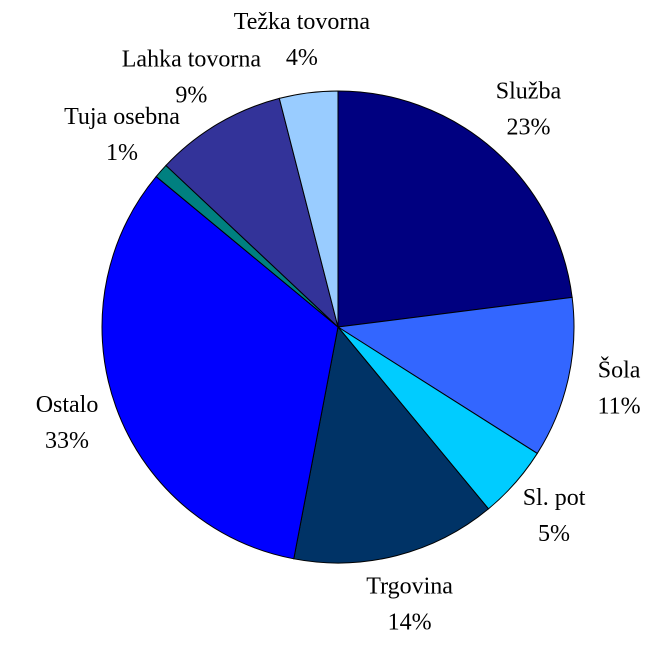 This screenshot has height=652, width=650. I want to click on slice-value-label: 23%, so click(528, 127).